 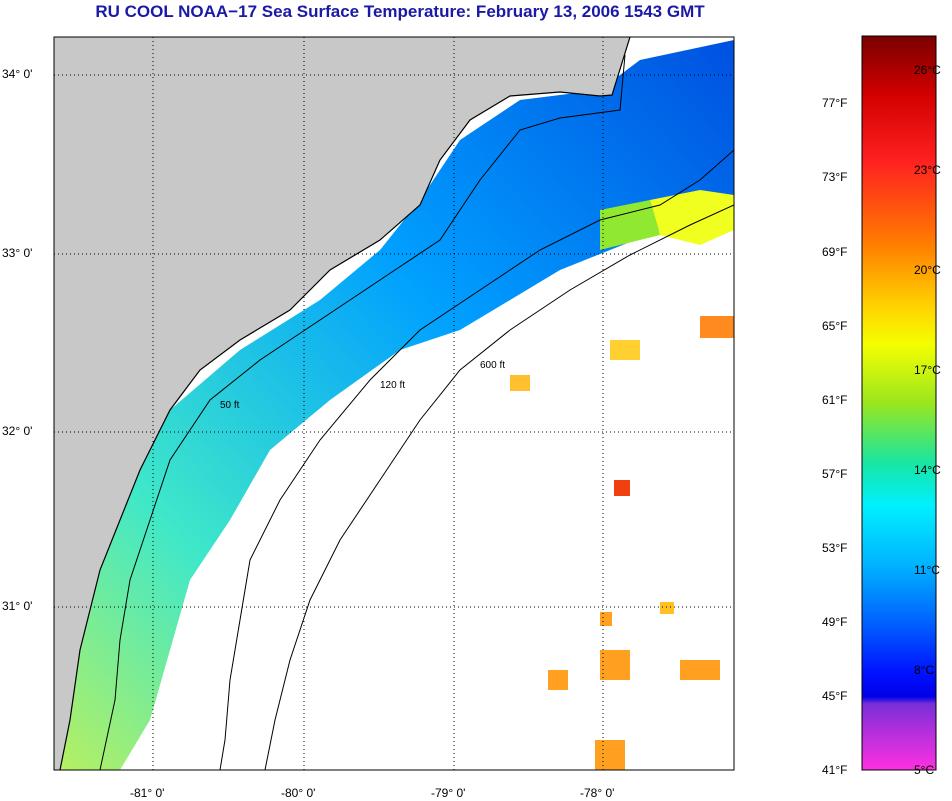 What do you see at coordinates (630, 225) in the screenshot?
I see `green-patch` at bounding box center [630, 225].